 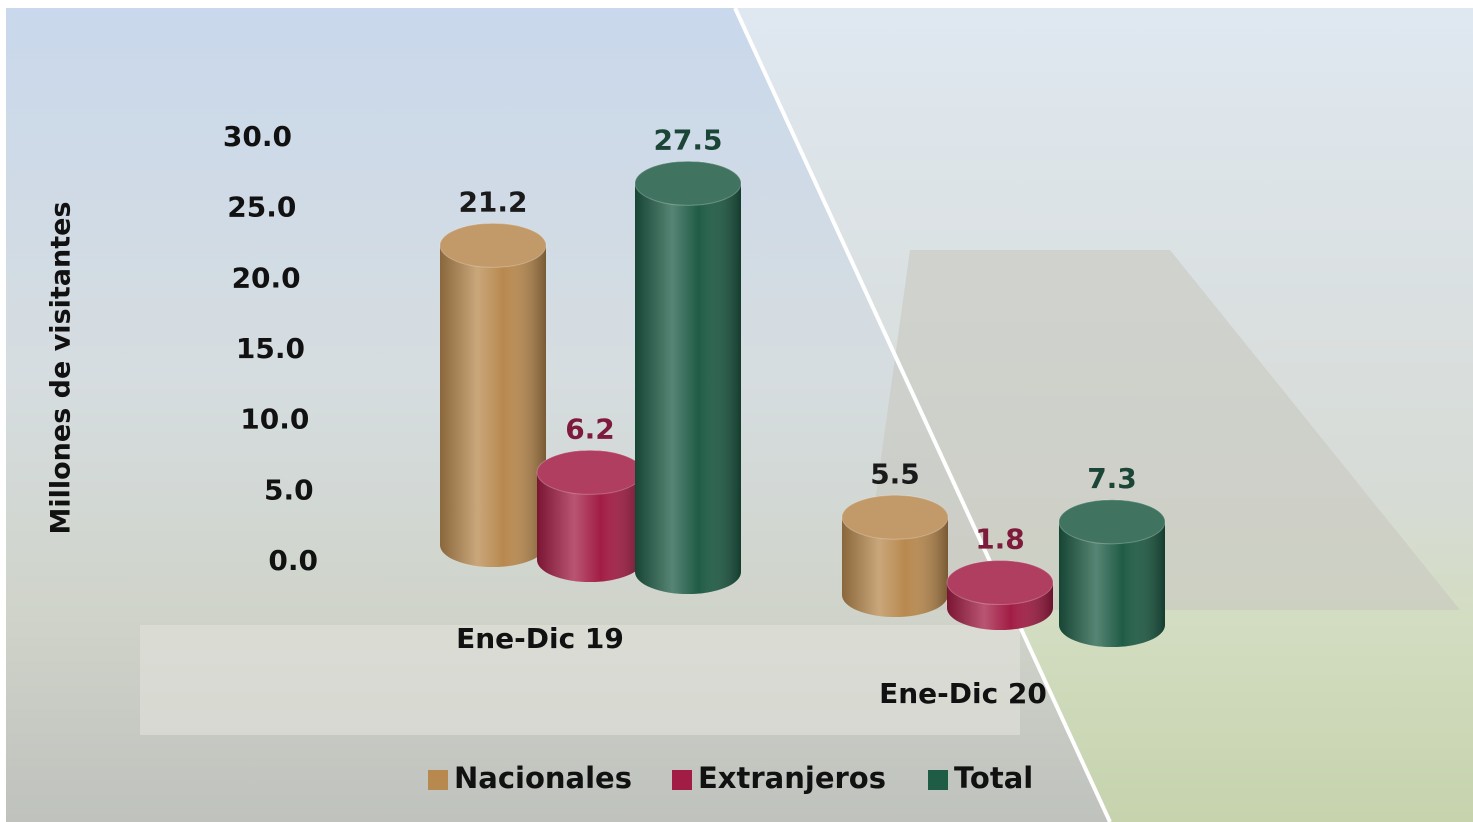 What do you see at coordinates (993, 778) in the screenshot?
I see `legend-label: Total` at bounding box center [993, 778].